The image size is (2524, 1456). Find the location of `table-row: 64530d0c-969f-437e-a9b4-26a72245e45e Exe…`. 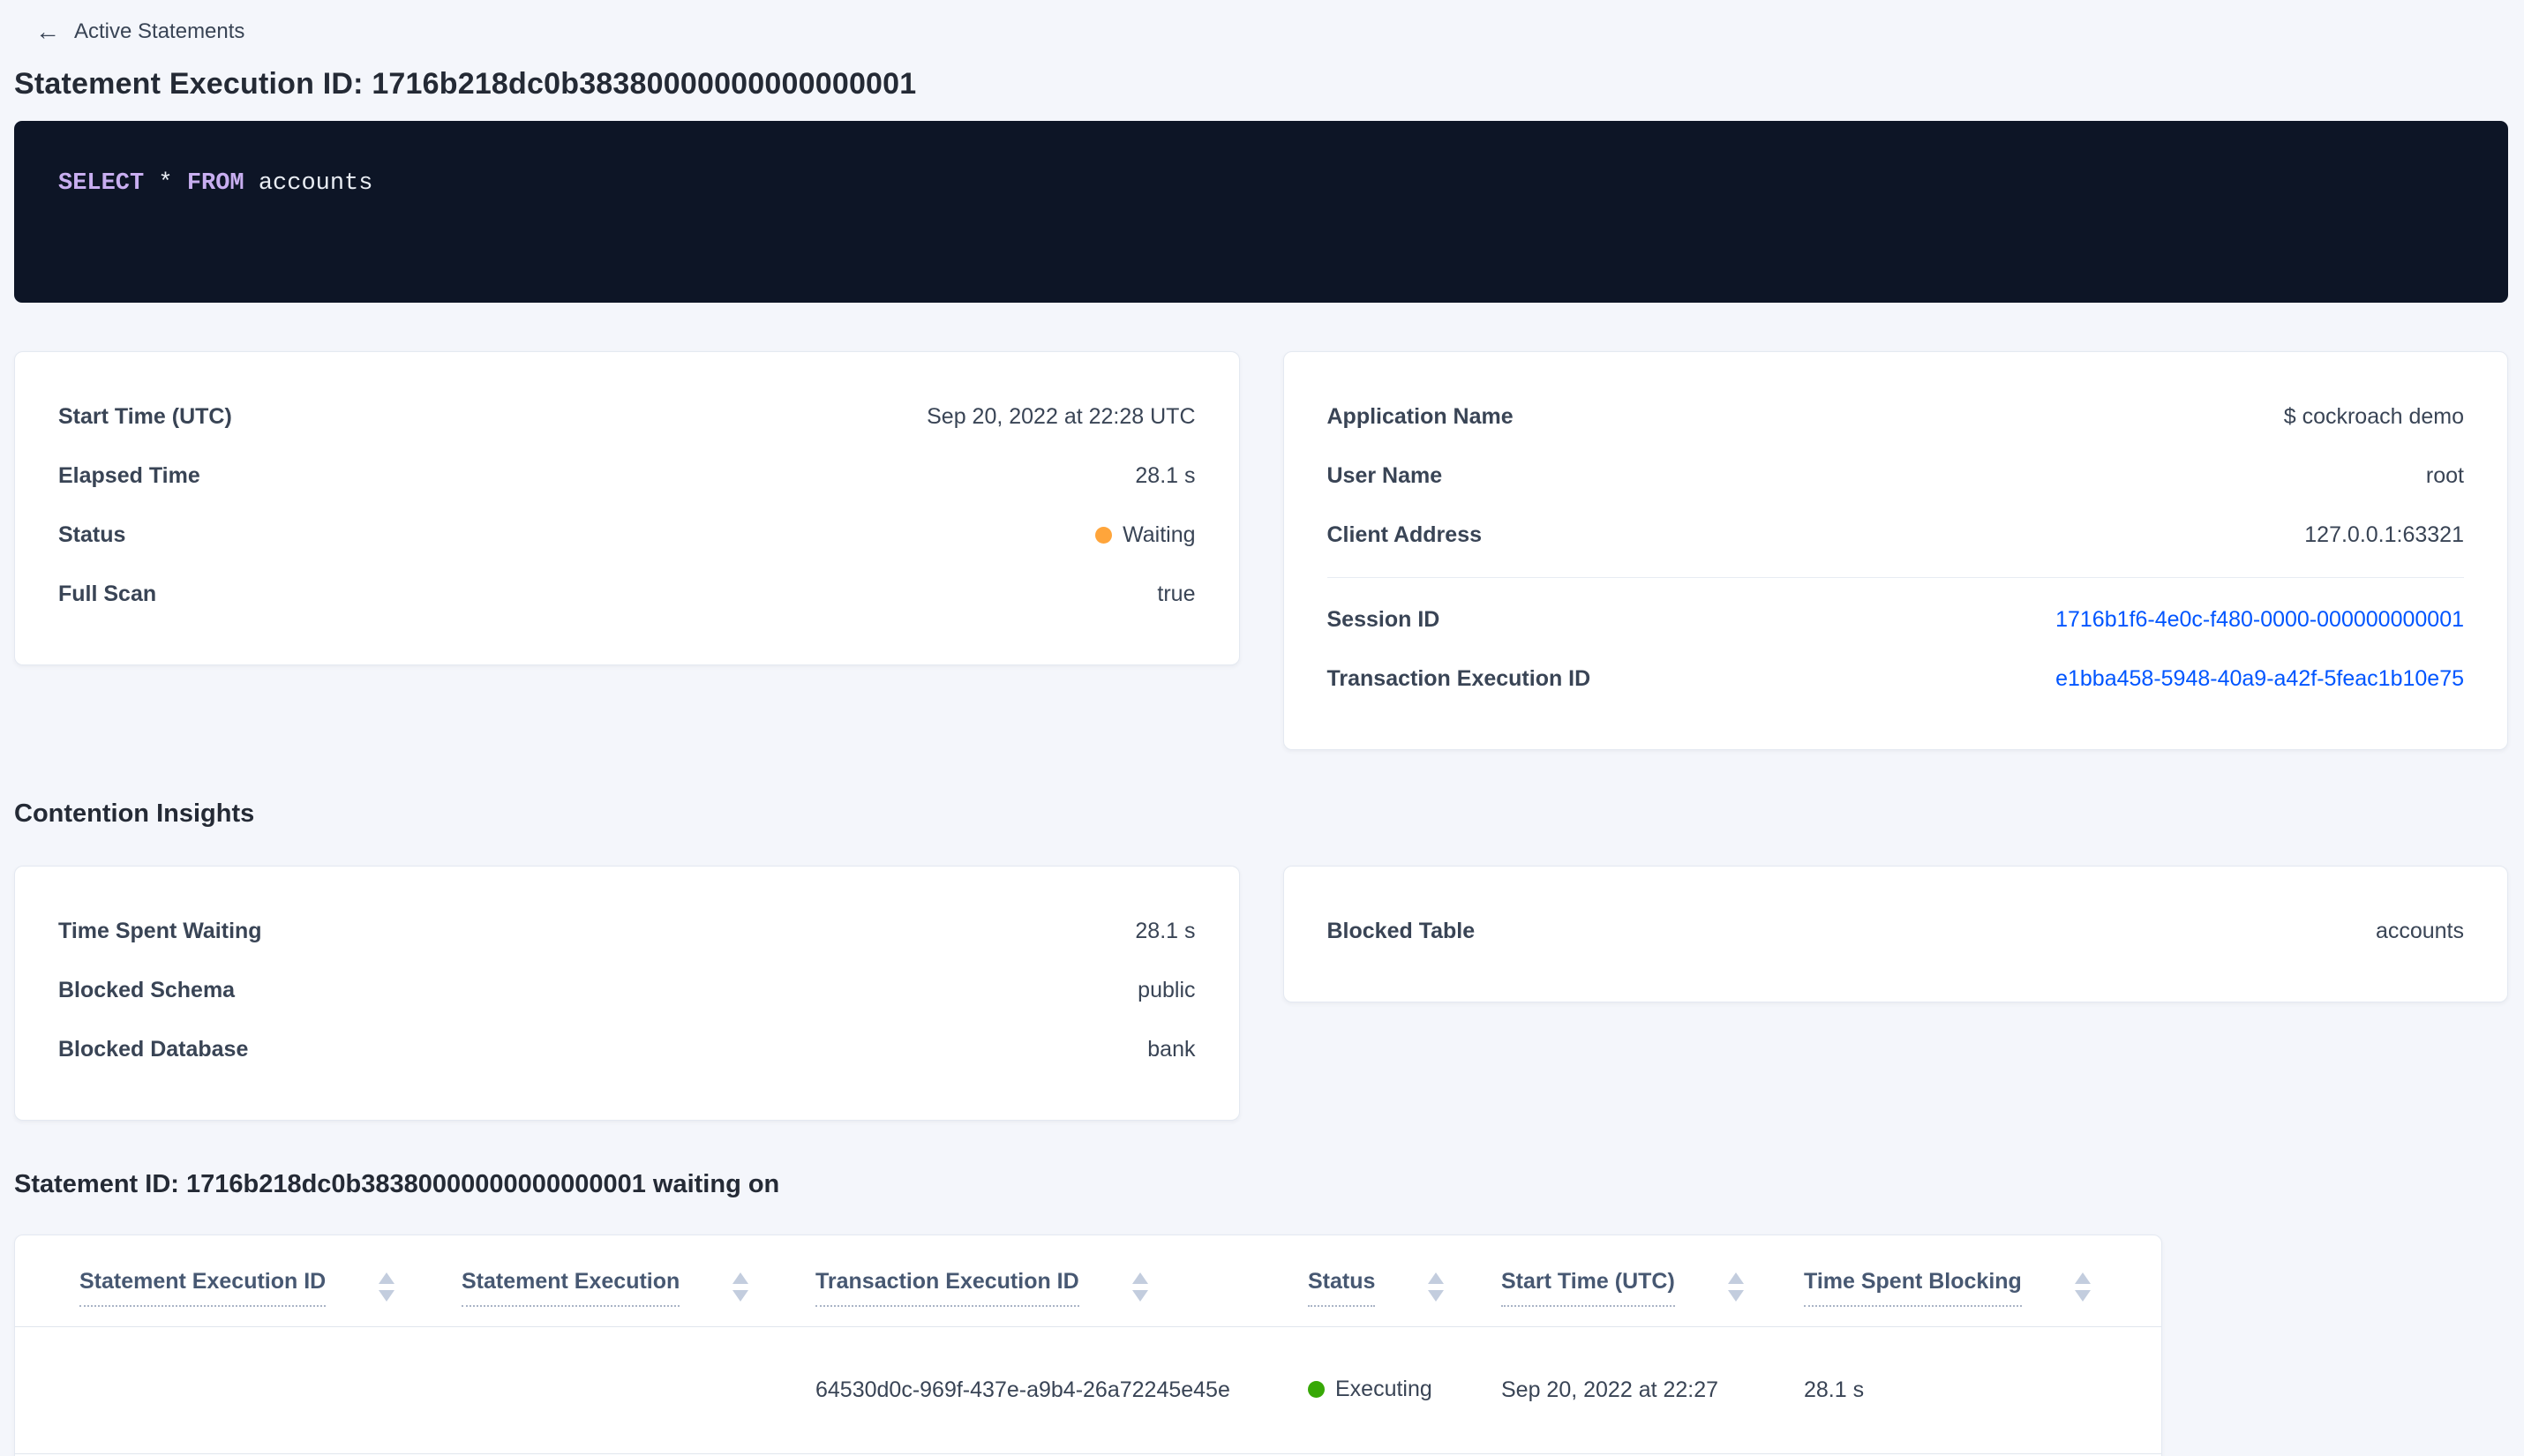

table-row: 64530d0c-969f-437e-a9b4-26a72245e45e Exe… is located at coordinates (1088, 1390).